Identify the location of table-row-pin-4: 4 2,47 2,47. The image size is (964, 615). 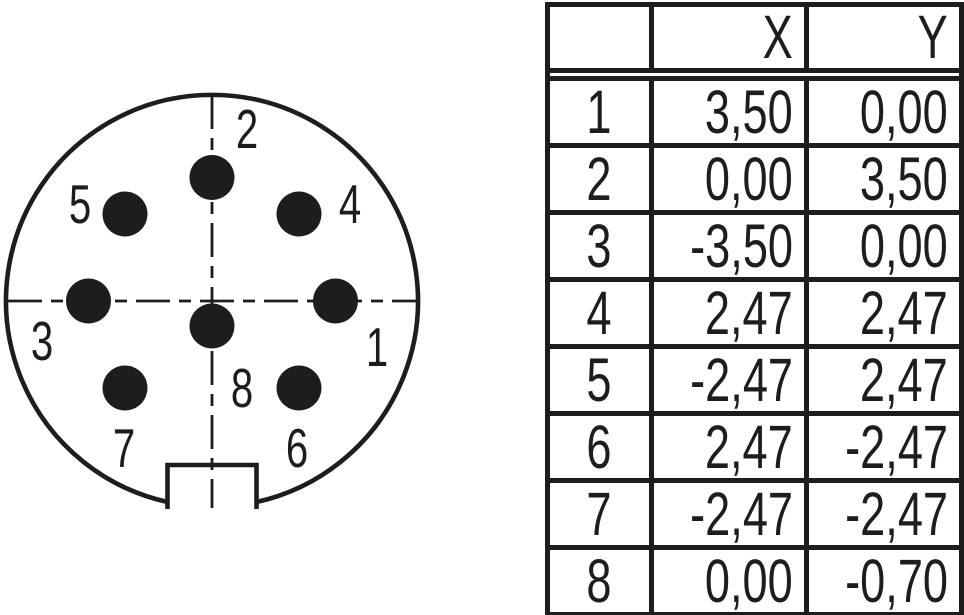
(754, 313).